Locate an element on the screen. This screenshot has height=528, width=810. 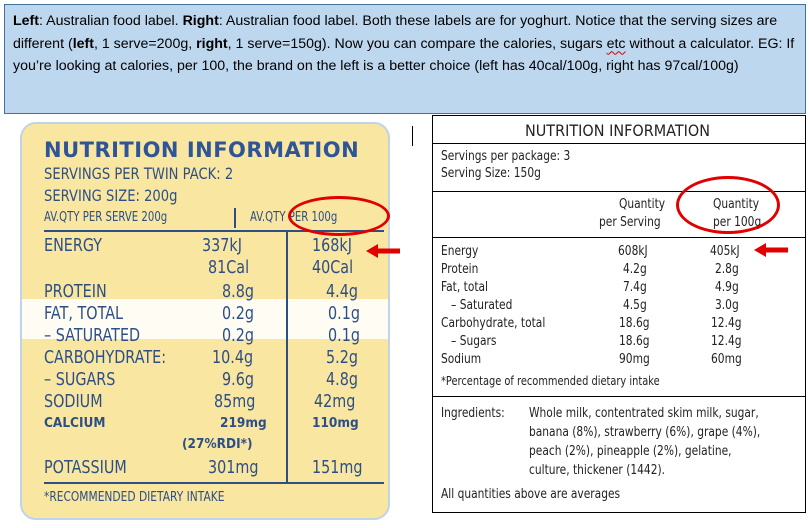
caption-text: , 1 serve=200g, is located at coordinates (145, 43).